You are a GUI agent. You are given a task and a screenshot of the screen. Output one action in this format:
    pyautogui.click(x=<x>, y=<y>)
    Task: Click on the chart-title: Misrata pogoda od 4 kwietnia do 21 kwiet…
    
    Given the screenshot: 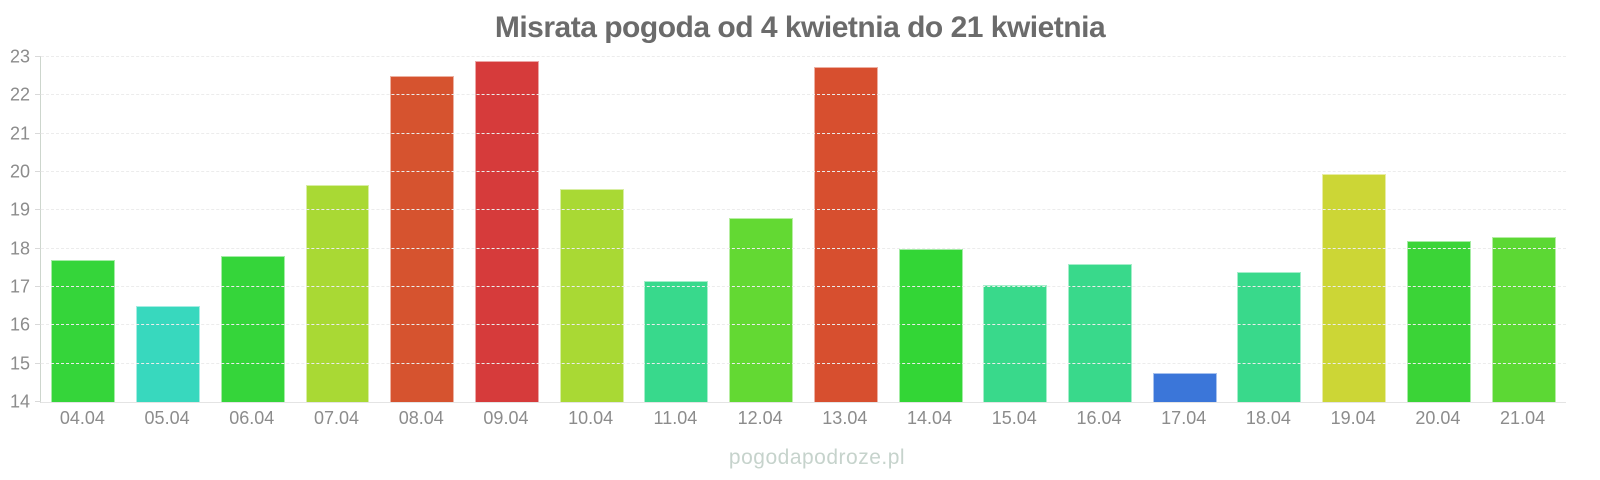 What is the action you would take?
    pyautogui.click(x=800, y=27)
    